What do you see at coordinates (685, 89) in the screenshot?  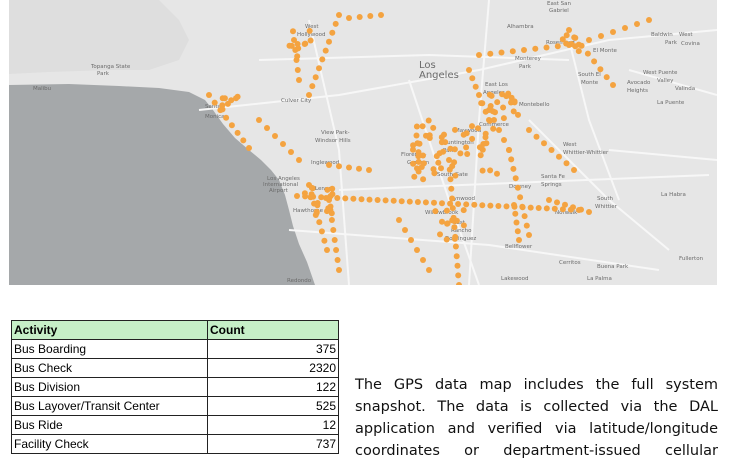 I see `map-place-label: Valinda` at bounding box center [685, 89].